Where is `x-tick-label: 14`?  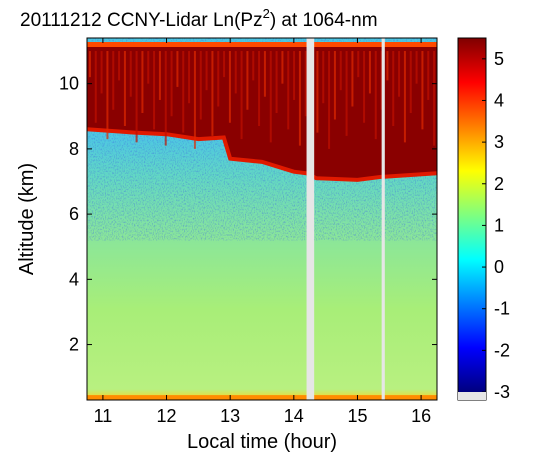 x-tick-label: 14 is located at coordinates (294, 416).